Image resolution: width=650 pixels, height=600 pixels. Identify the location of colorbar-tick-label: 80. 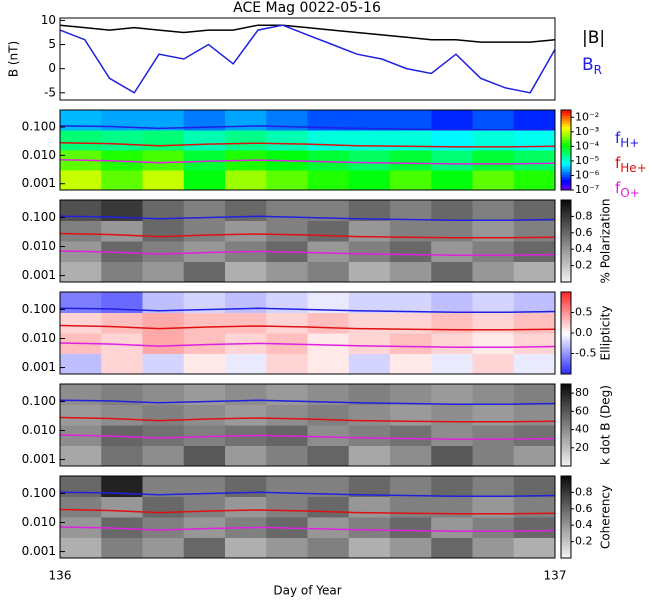
(582, 392).